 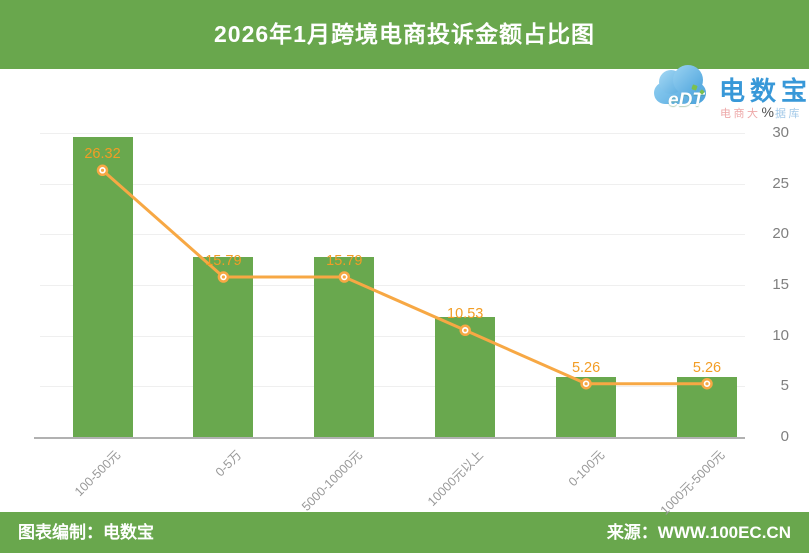 What do you see at coordinates (764, 91) in the screenshot?
I see `brand-name: 电数宝` at bounding box center [764, 91].